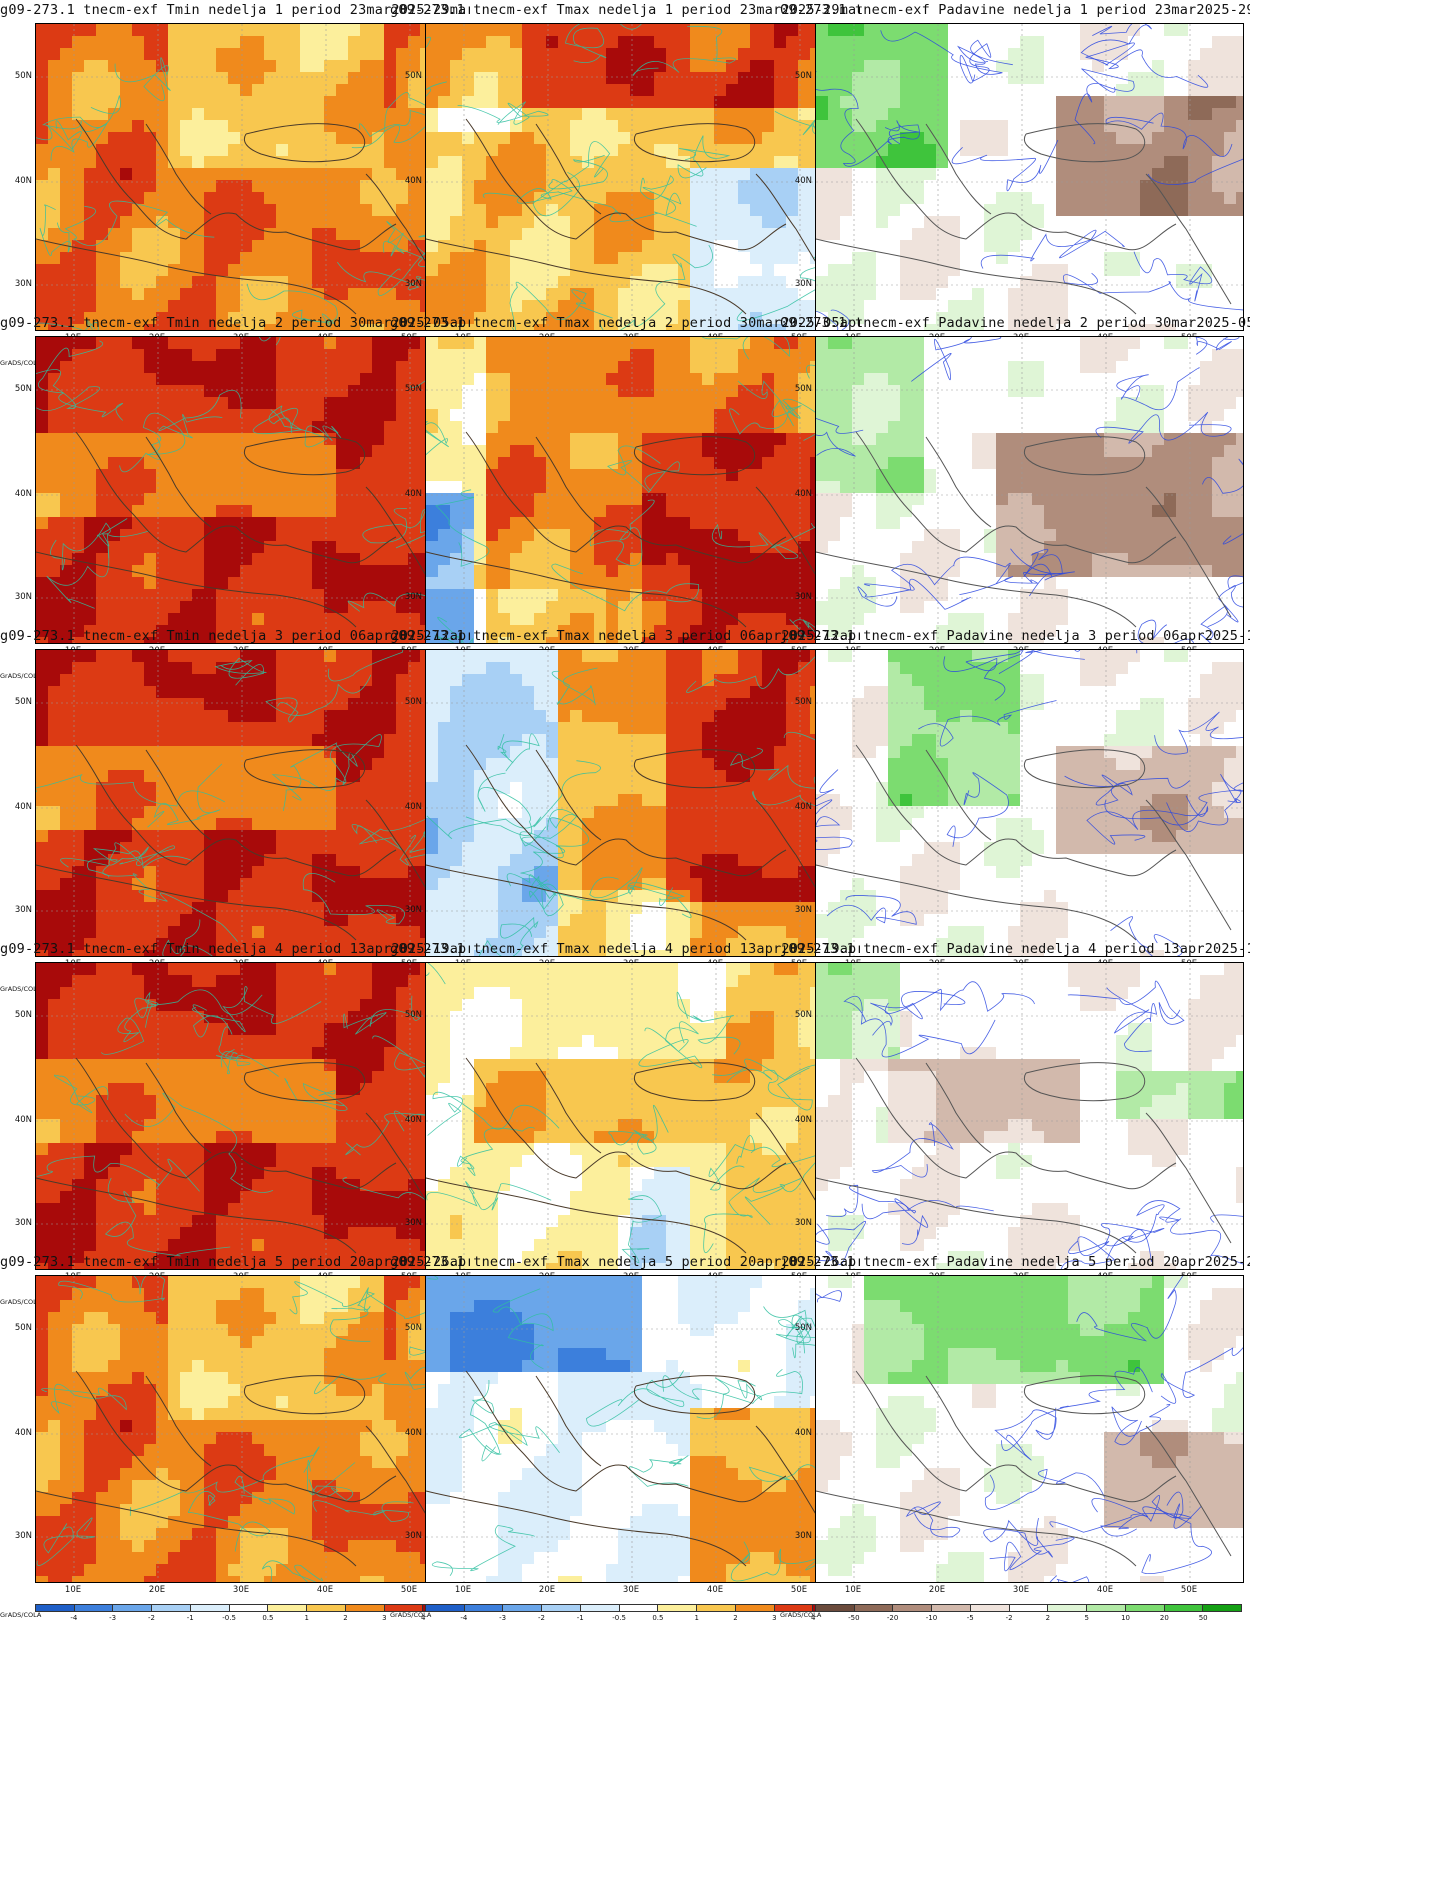 Image resolution: width=1429 pixels, height=1895 pixels. I want to click on color-scale-label: -10, so click(931, 1618).